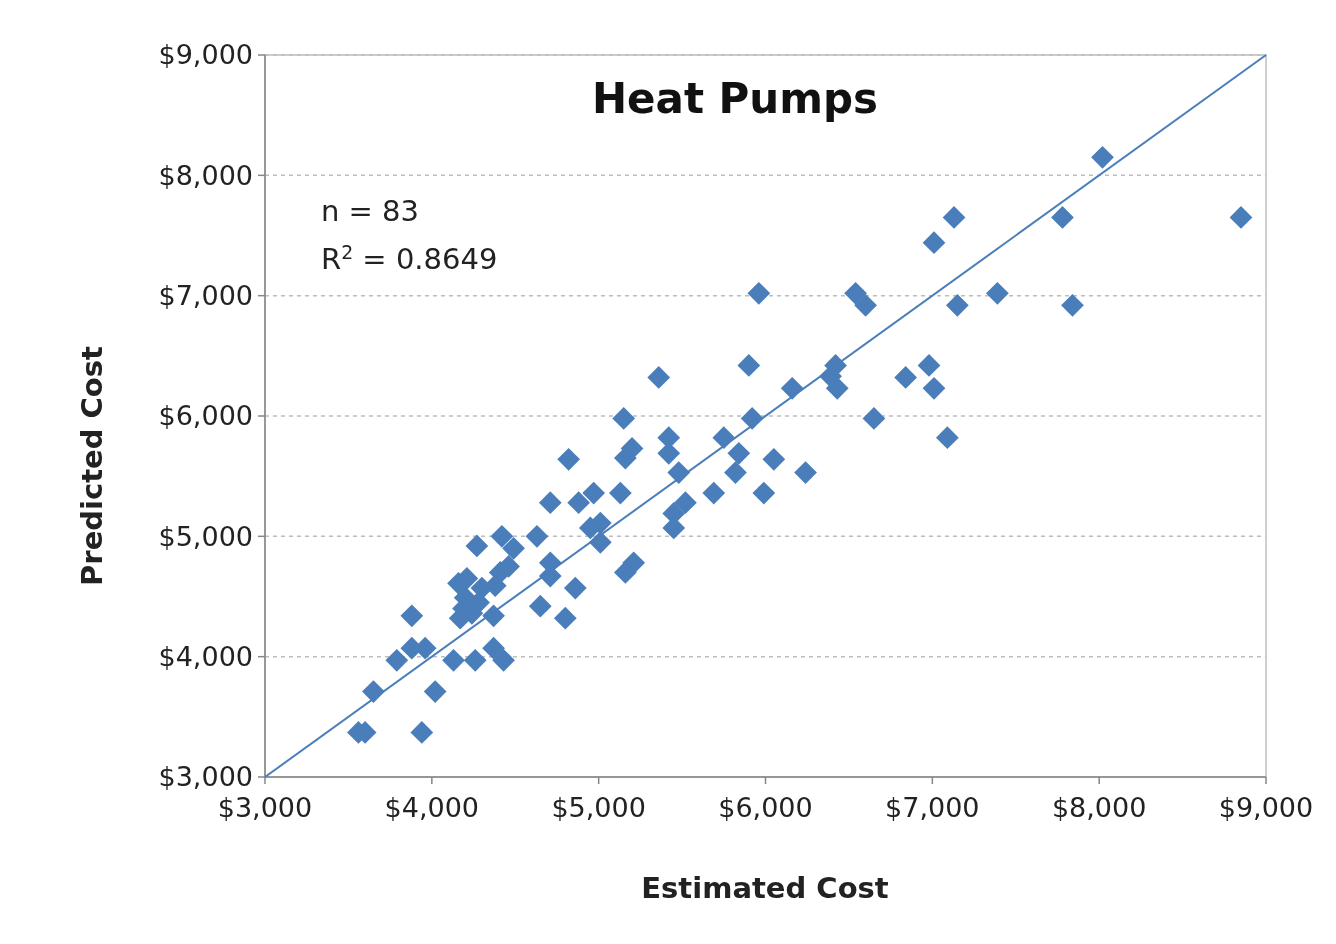  I want to click on y-tick-label: $6,000, so click(205, 416).